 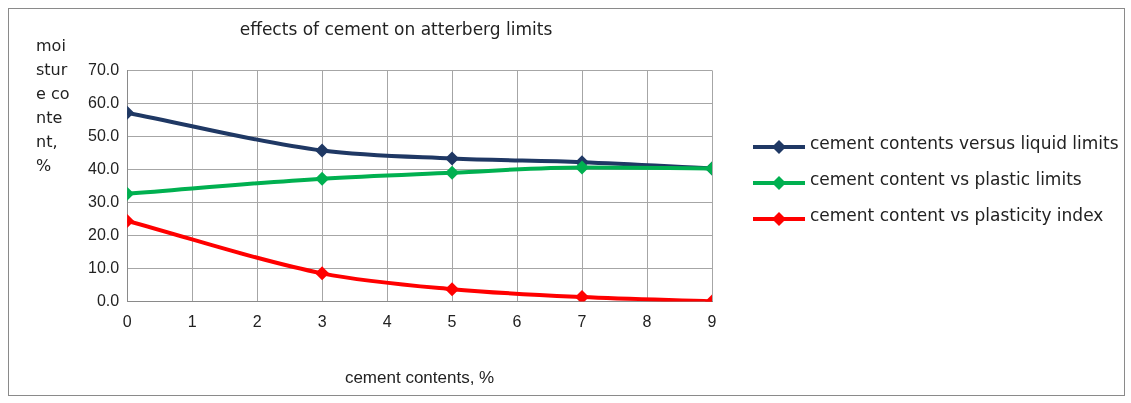 What do you see at coordinates (964, 143) in the screenshot?
I see `legend-label: cement contents versus liquid limits` at bounding box center [964, 143].